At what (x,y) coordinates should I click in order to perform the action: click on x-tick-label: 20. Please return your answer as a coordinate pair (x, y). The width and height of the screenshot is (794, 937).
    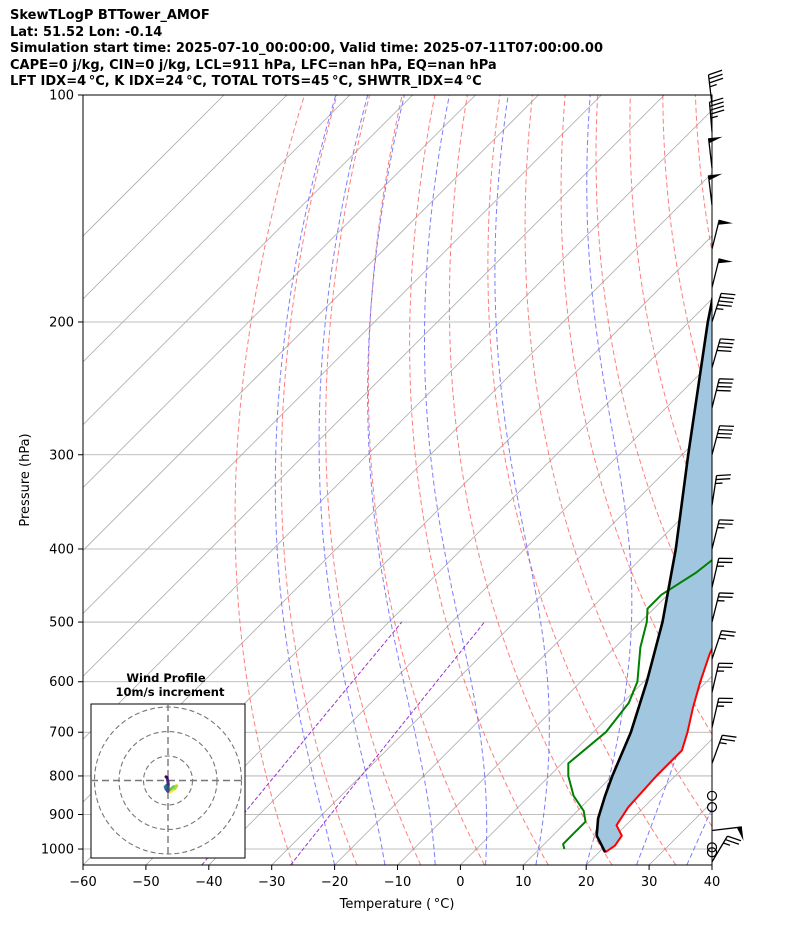
    Looking at the image, I should click on (586, 882).